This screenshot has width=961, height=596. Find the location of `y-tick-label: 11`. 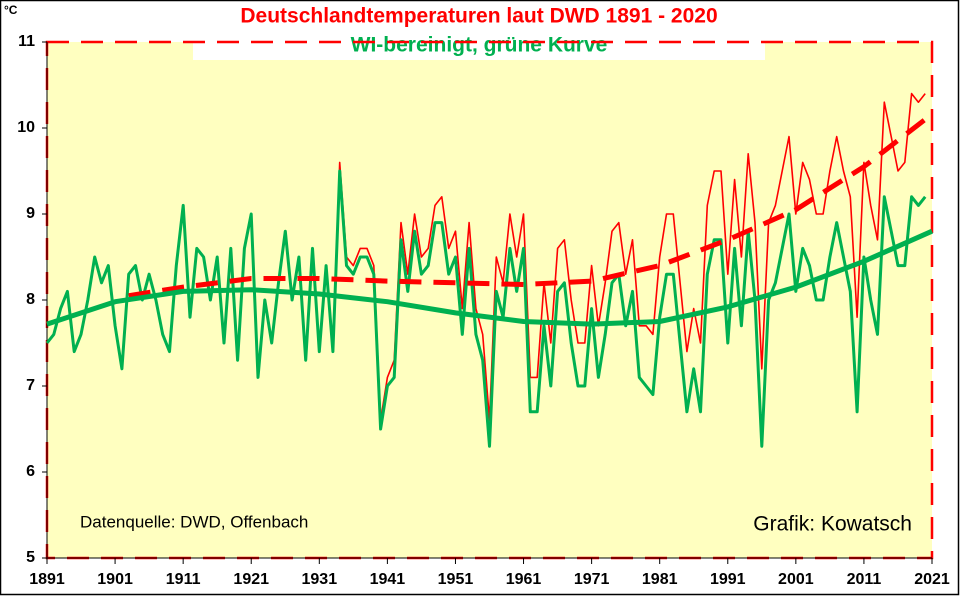

y-tick-label: 11 is located at coordinates (26, 41).